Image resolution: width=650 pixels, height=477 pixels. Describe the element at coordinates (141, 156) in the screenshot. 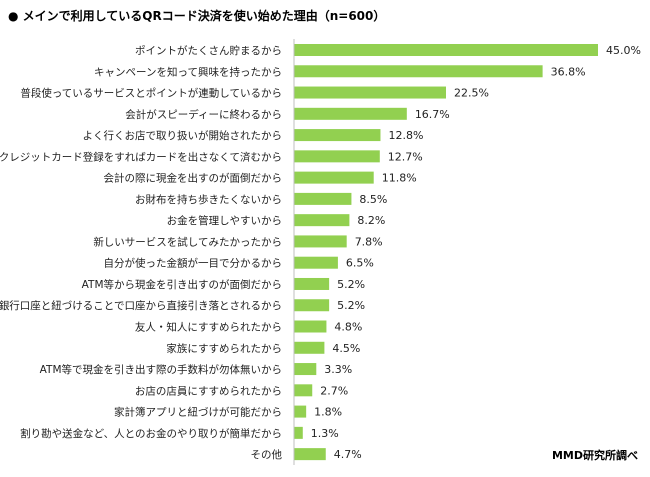

I see `category-label: クレジットカード登録をすればカードを出さなくて済むから` at that location.